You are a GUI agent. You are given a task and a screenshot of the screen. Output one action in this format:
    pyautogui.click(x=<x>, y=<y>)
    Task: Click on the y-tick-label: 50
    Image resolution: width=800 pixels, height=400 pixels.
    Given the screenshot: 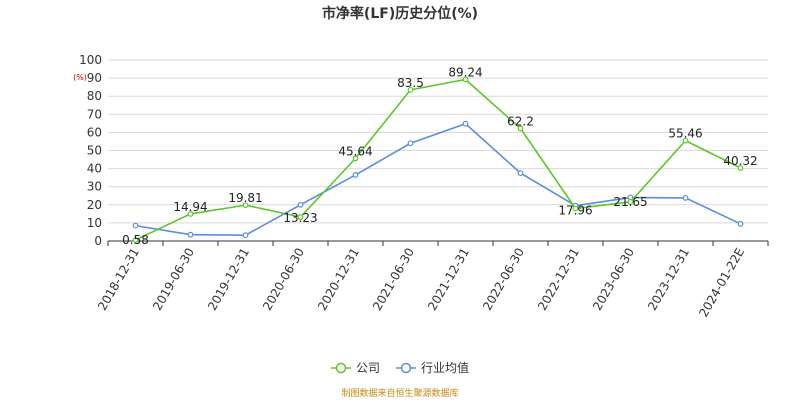 What is the action you would take?
    pyautogui.click(x=94, y=151)
    